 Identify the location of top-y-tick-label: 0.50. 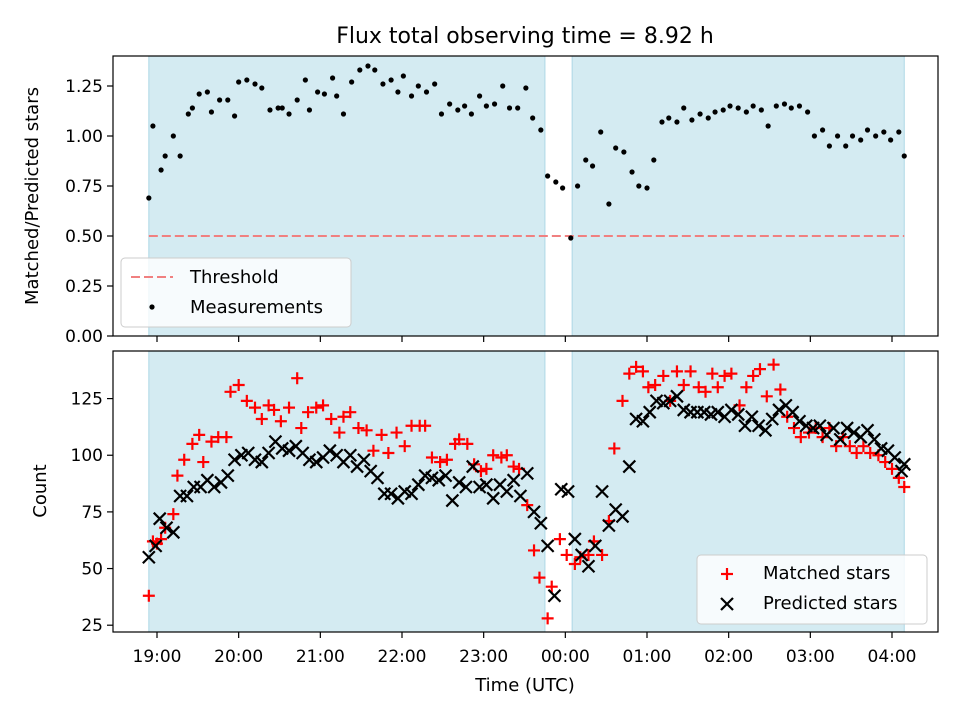
(84, 237).